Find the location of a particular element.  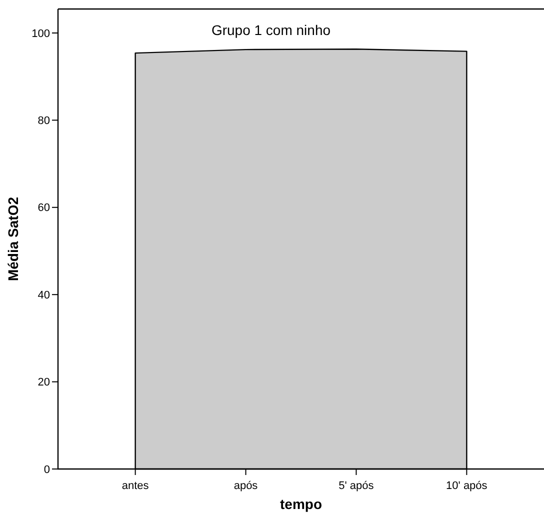

y-tick-label: 60 is located at coordinates (44, 208).